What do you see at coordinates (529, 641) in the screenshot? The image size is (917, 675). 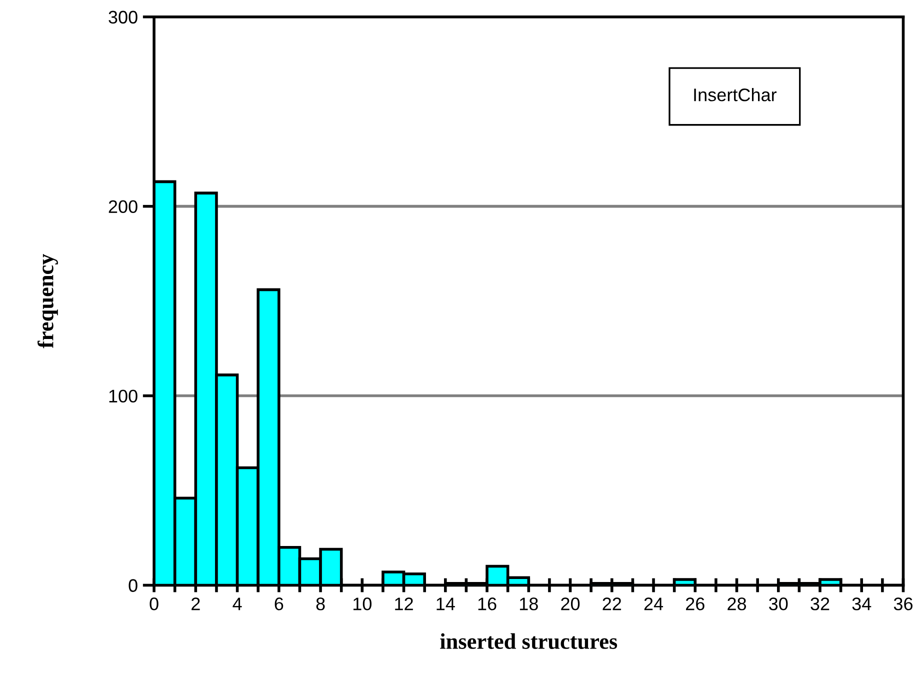 I see `x-axis-title: inserted structures` at bounding box center [529, 641].